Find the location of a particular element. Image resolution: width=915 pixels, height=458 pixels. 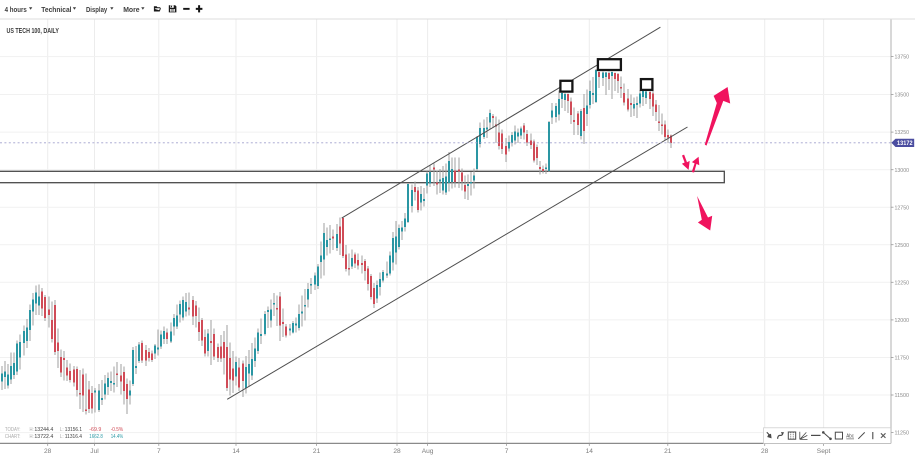

svg-text: -69.9 is located at coordinates (95, 430).